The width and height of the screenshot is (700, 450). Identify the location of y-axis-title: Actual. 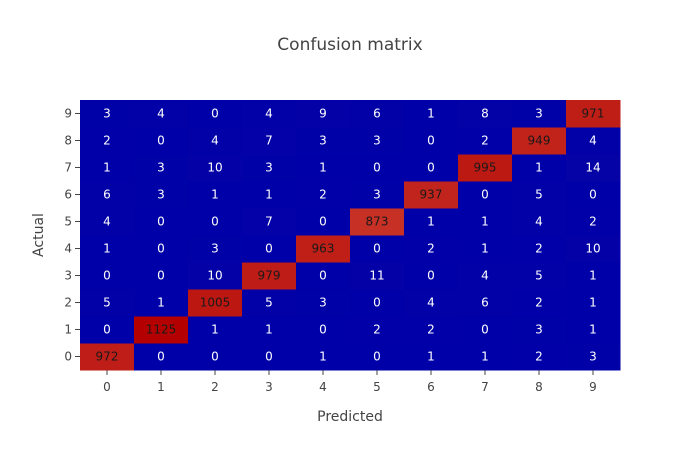
(39, 235).